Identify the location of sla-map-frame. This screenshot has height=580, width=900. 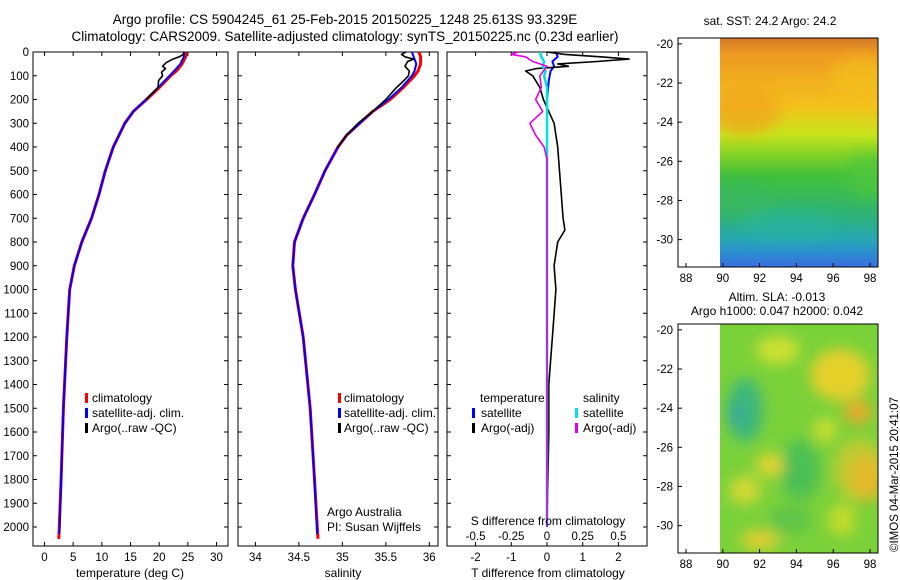
(778, 438).